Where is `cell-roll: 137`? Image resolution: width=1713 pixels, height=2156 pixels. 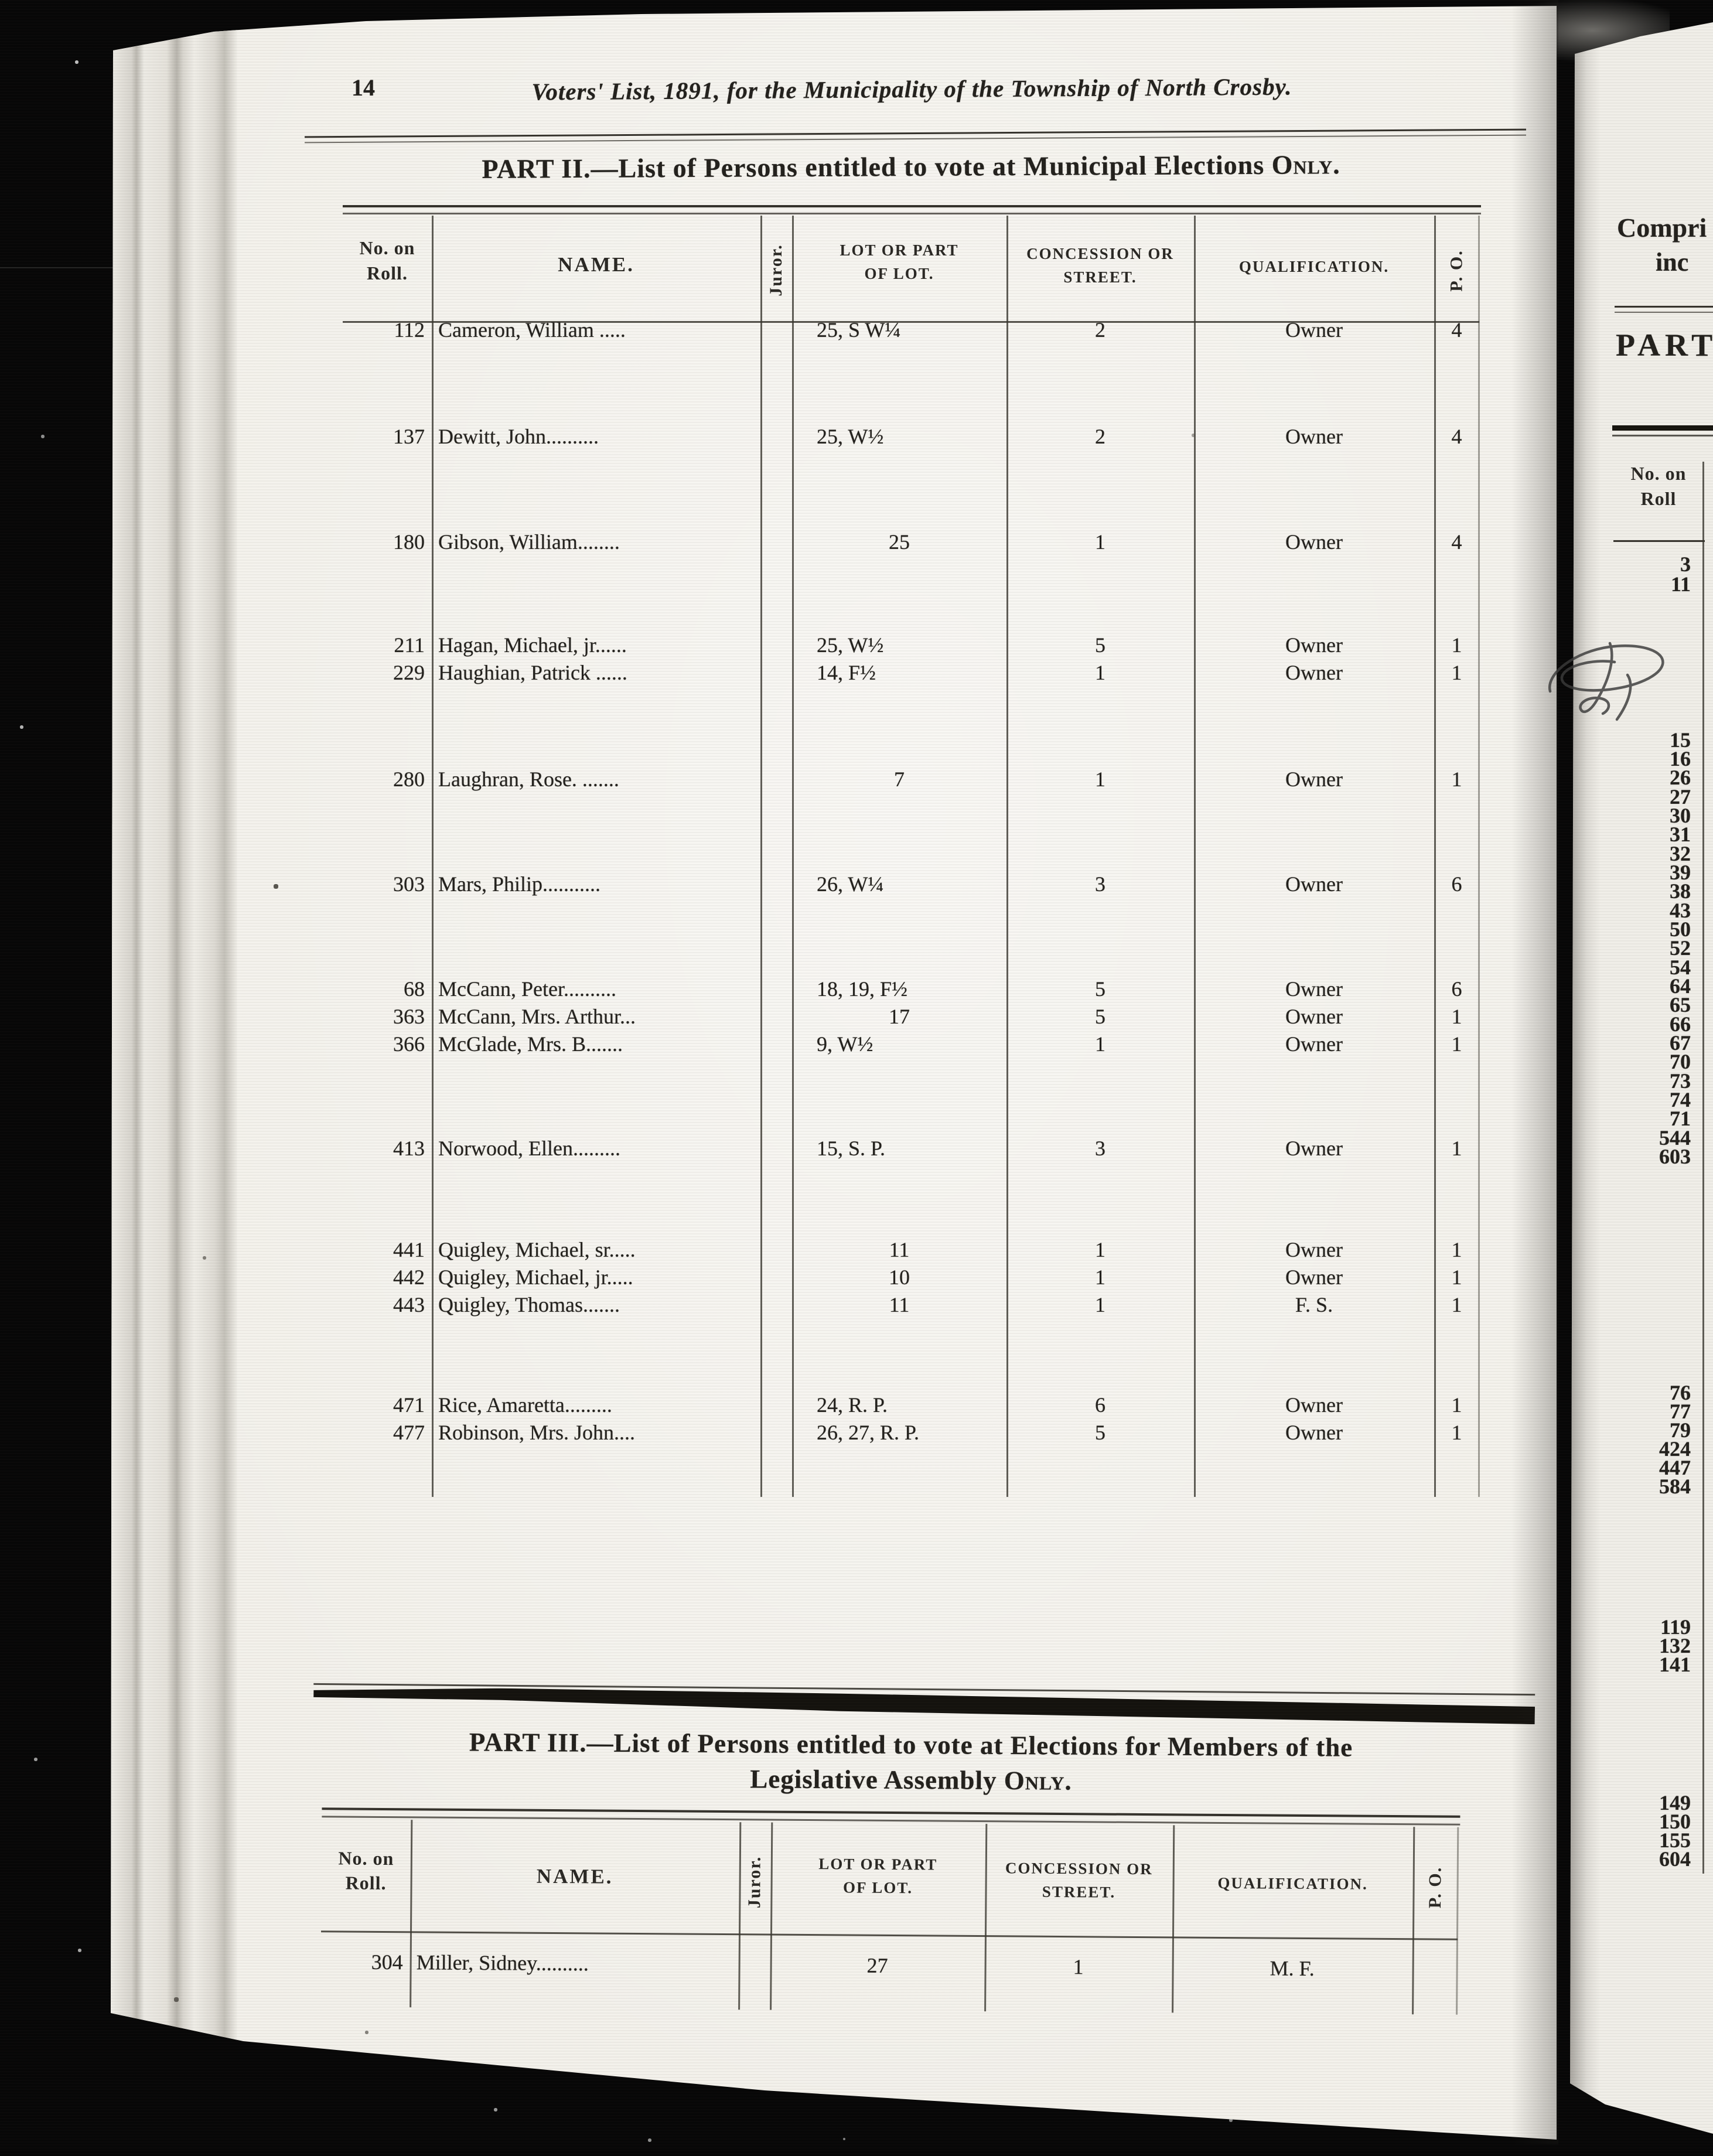
cell-roll: 137 is located at coordinates (409, 436).